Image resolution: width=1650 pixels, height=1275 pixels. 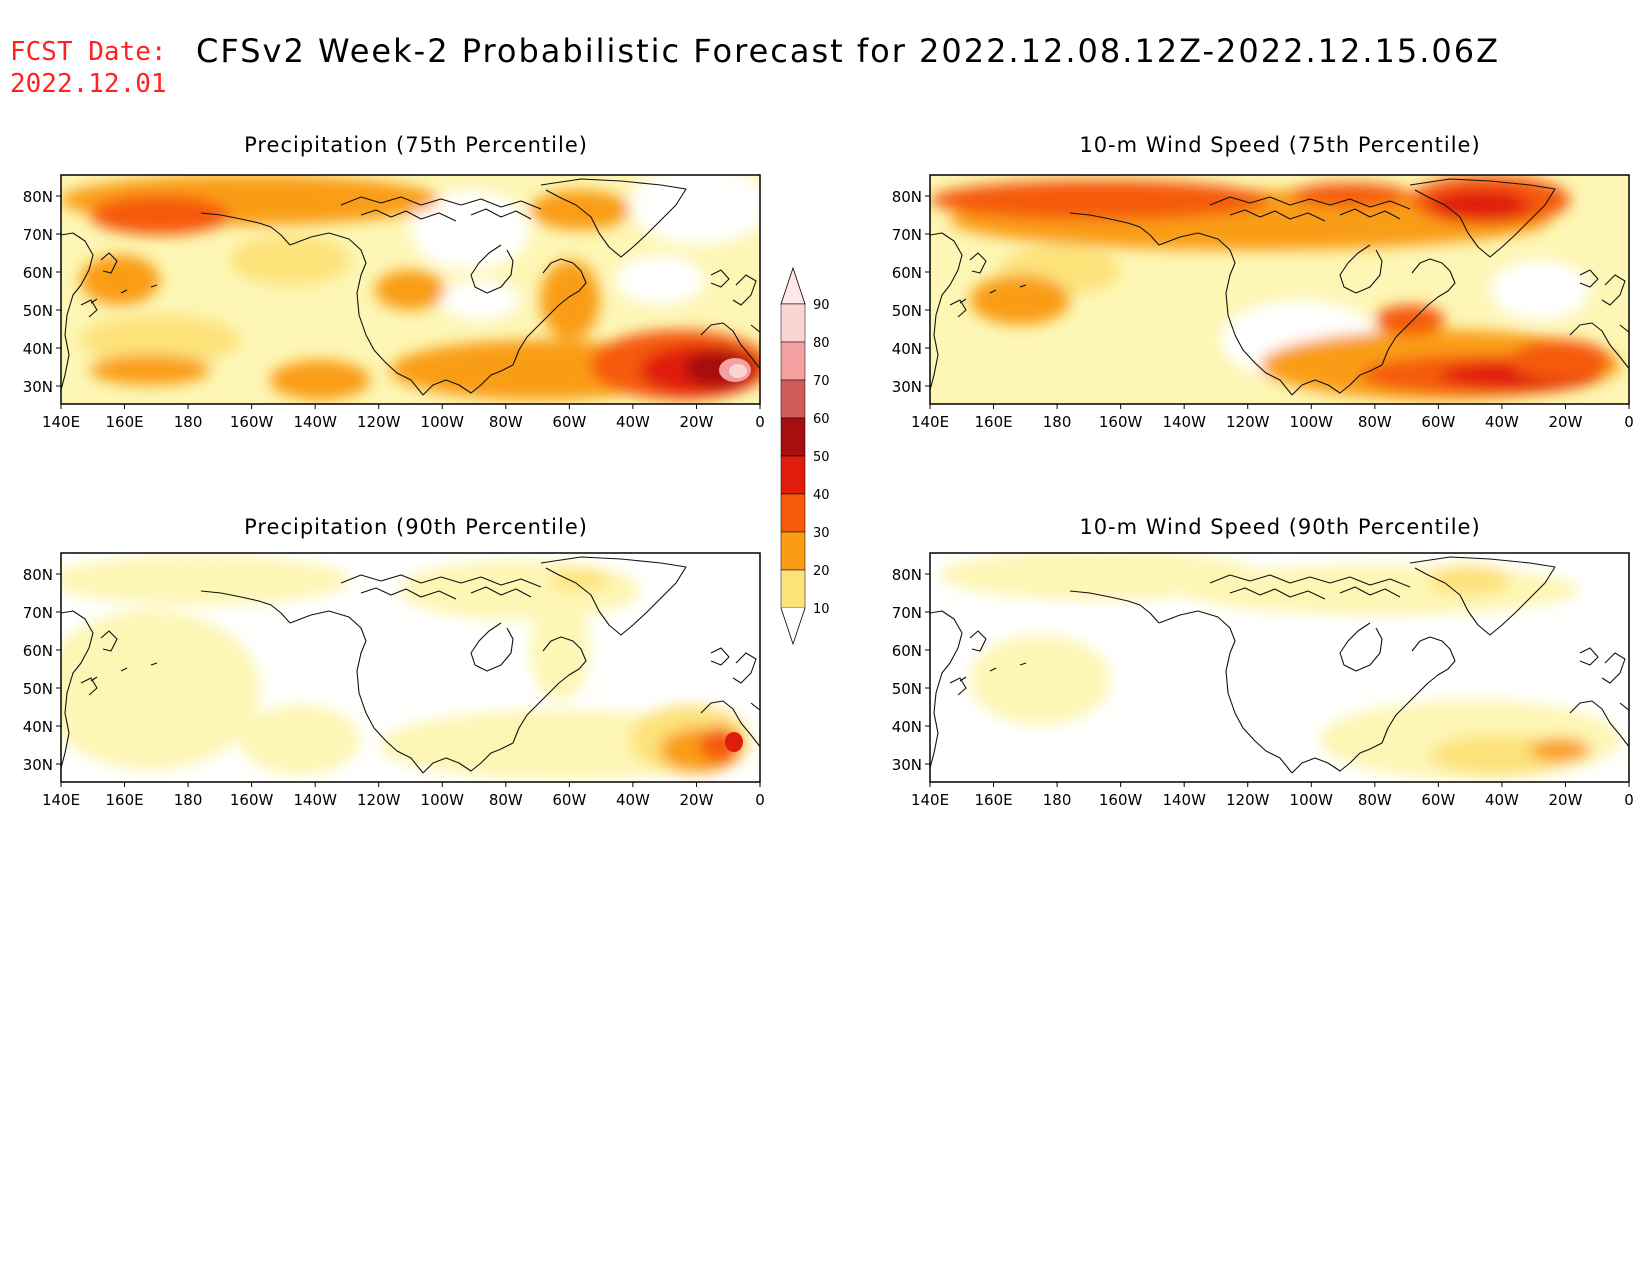 What do you see at coordinates (88, 68) in the screenshot?
I see `forecast-date: FCST Date: 2022.12.01` at bounding box center [88, 68].